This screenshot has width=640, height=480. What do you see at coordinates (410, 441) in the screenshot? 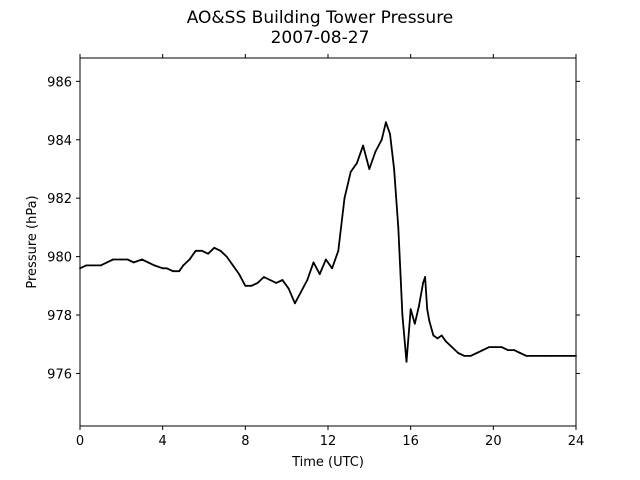
I see `x-tick-label: 16` at bounding box center [410, 441].